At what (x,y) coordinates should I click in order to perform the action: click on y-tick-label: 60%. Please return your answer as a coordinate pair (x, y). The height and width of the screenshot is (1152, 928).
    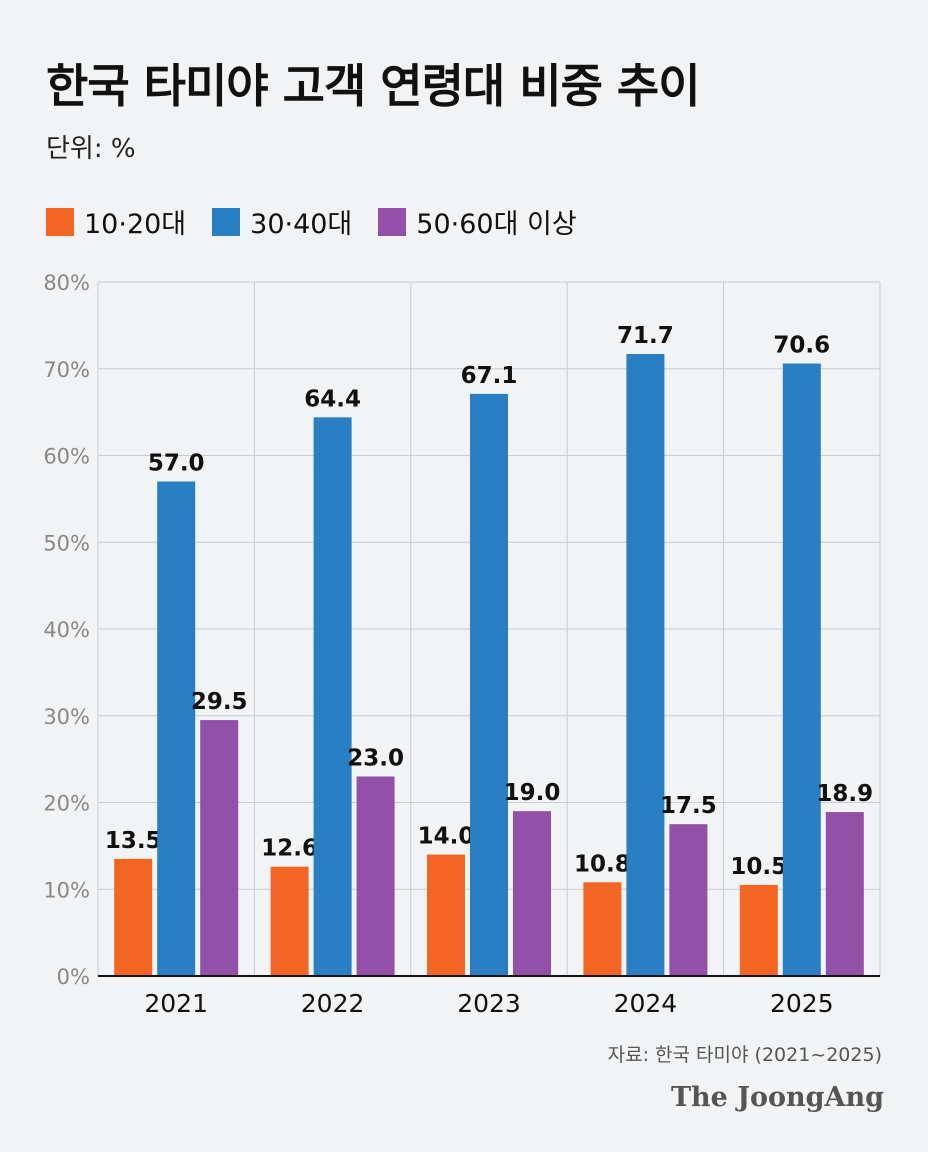
    Looking at the image, I should click on (66, 457).